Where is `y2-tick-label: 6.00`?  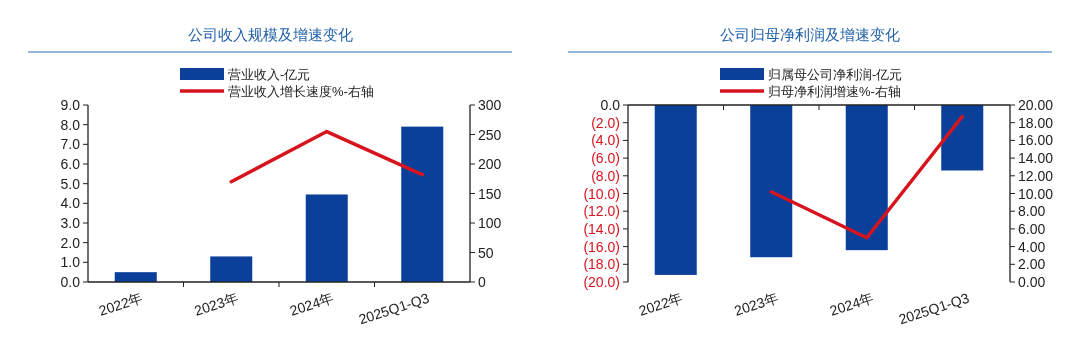
y2-tick-label: 6.00 is located at coordinates (1032, 228).